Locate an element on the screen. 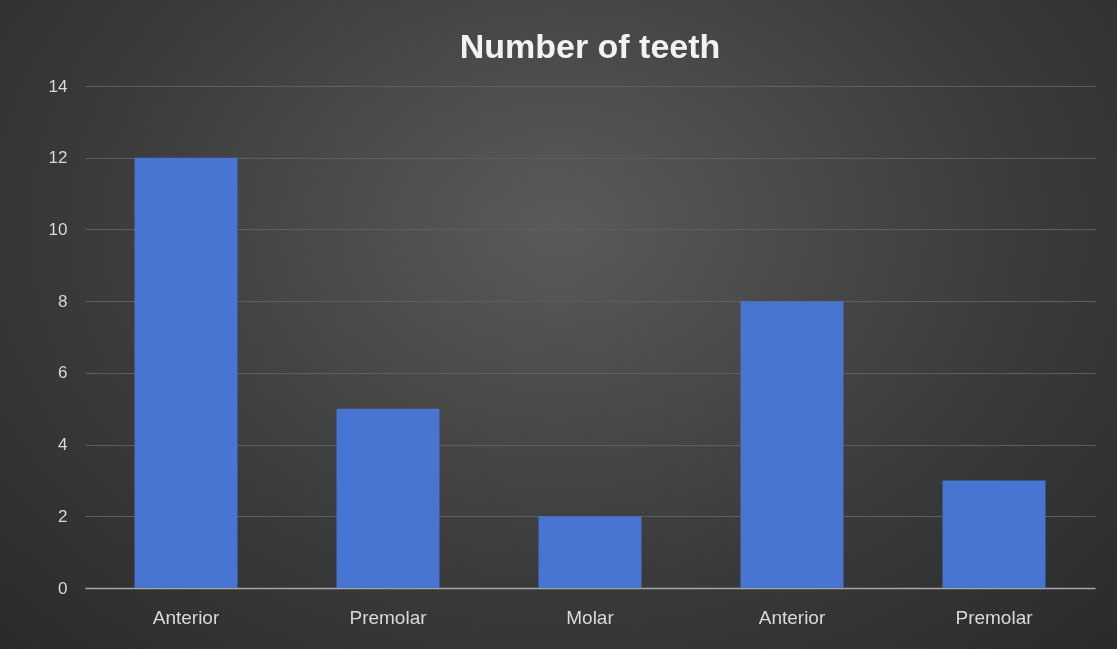 This screenshot has height=649, width=1117. x-tick-label: Molar is located at coordinates (590, 617).